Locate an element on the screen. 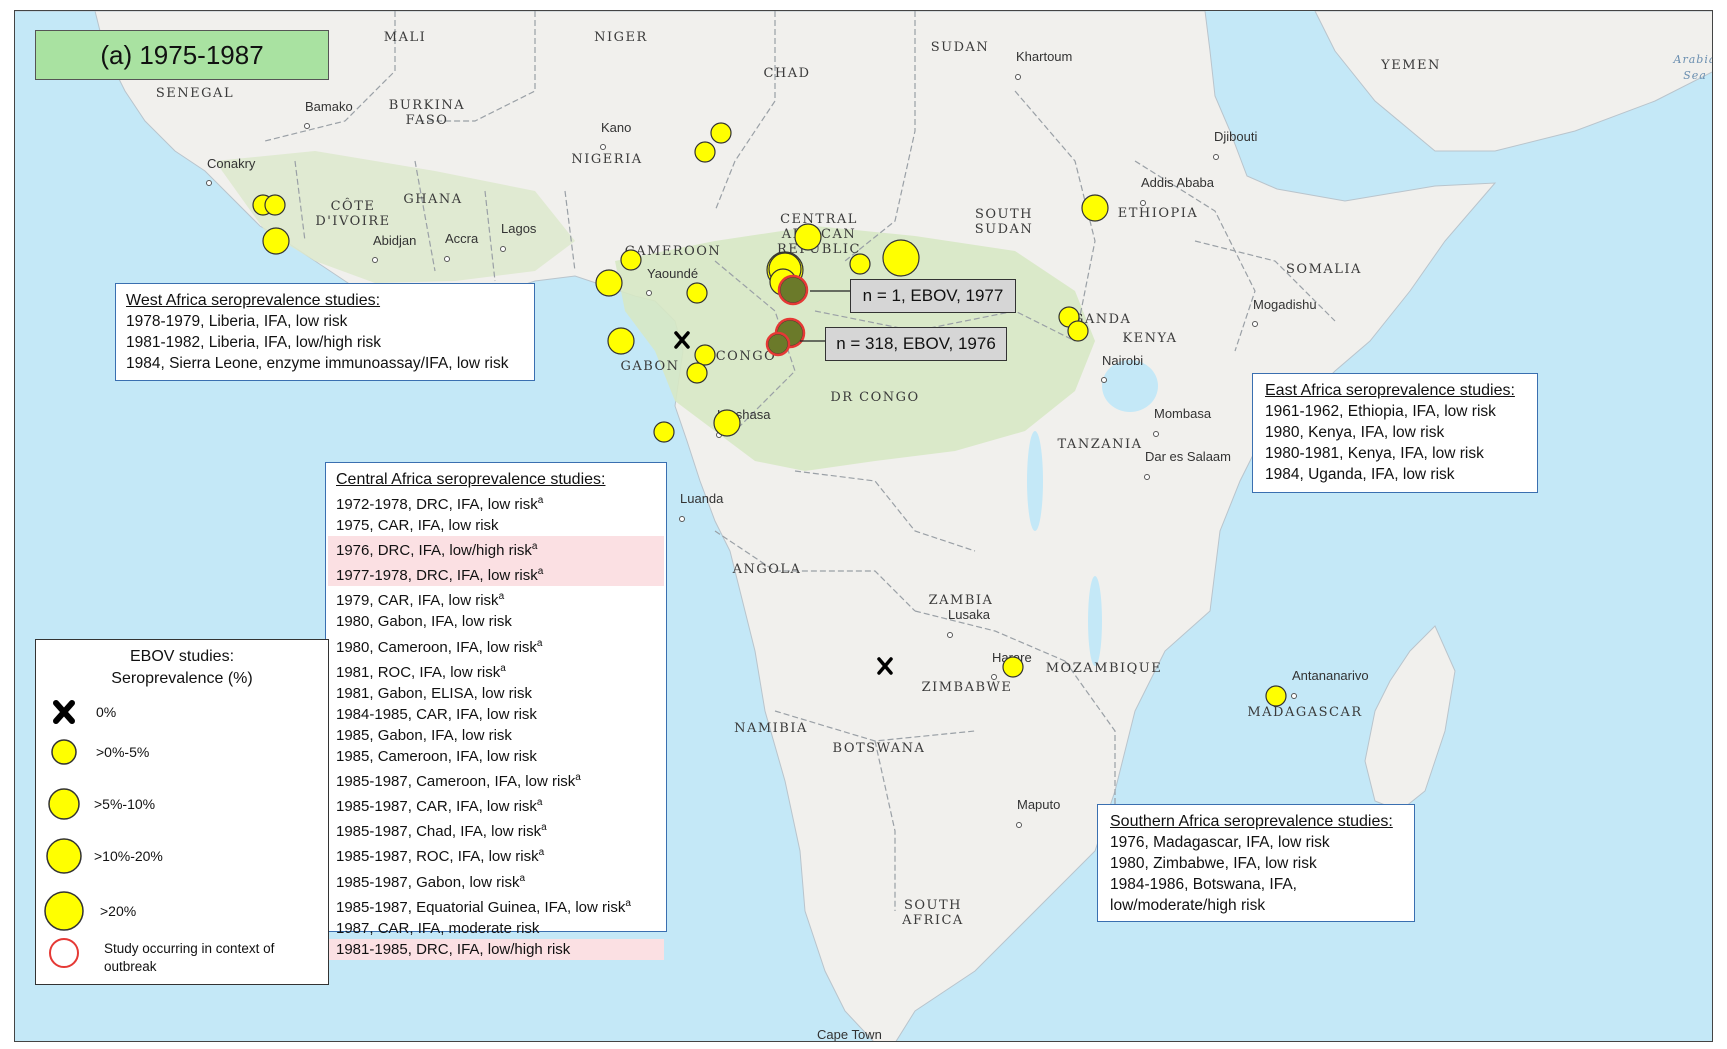 This screenshot has width=1727, height=1049. central-row-5: 1980, Gabon, IFA, low risk is located at coordinates (496, 621).